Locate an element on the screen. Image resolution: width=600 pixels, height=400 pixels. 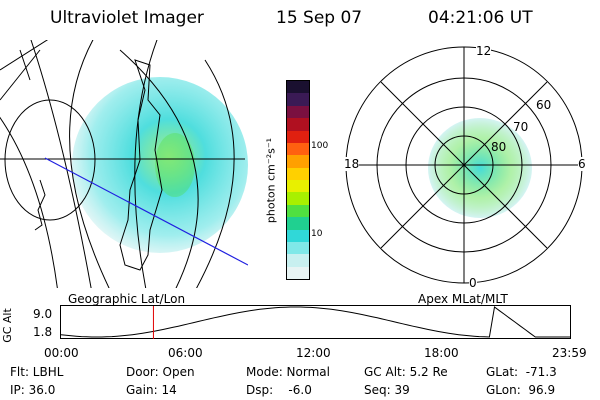
left-panel-caption: Geographic Lat/Lon is located at coordinates (127, 299).